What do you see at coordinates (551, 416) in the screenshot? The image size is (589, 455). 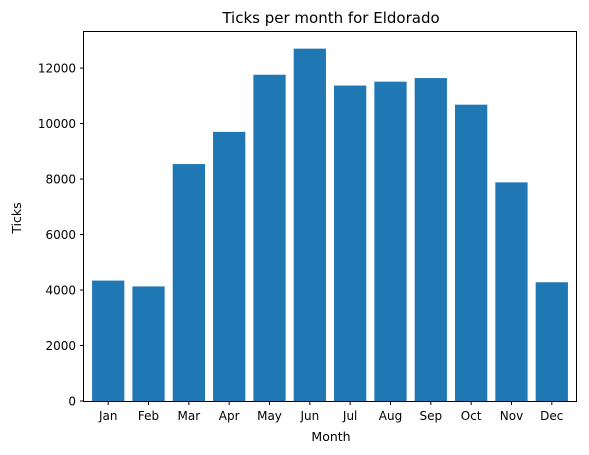 I see `x-tick-label-dec: Dec` at bounding box center [551, 416].